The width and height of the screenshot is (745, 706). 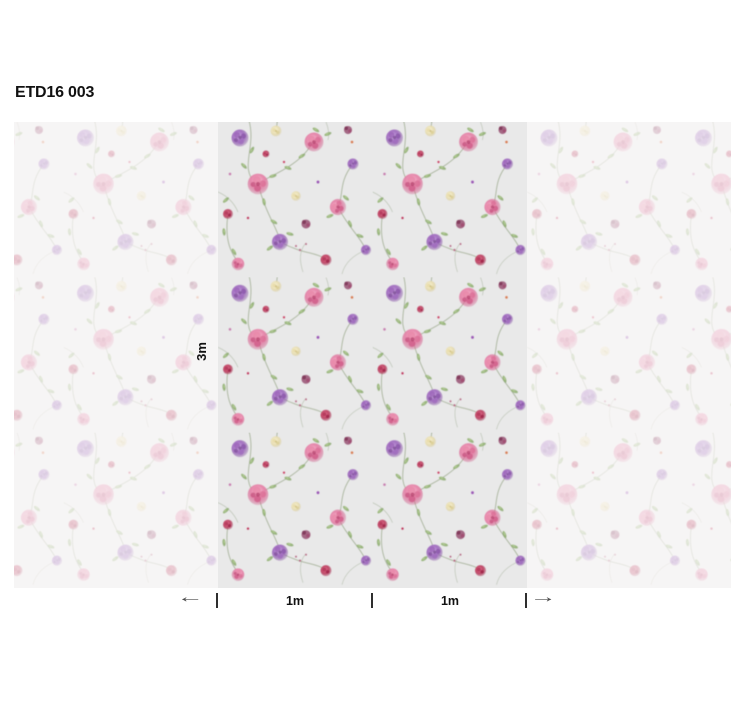 I want to click on height-dimension-label: 3m, so click(x=201, y=351).